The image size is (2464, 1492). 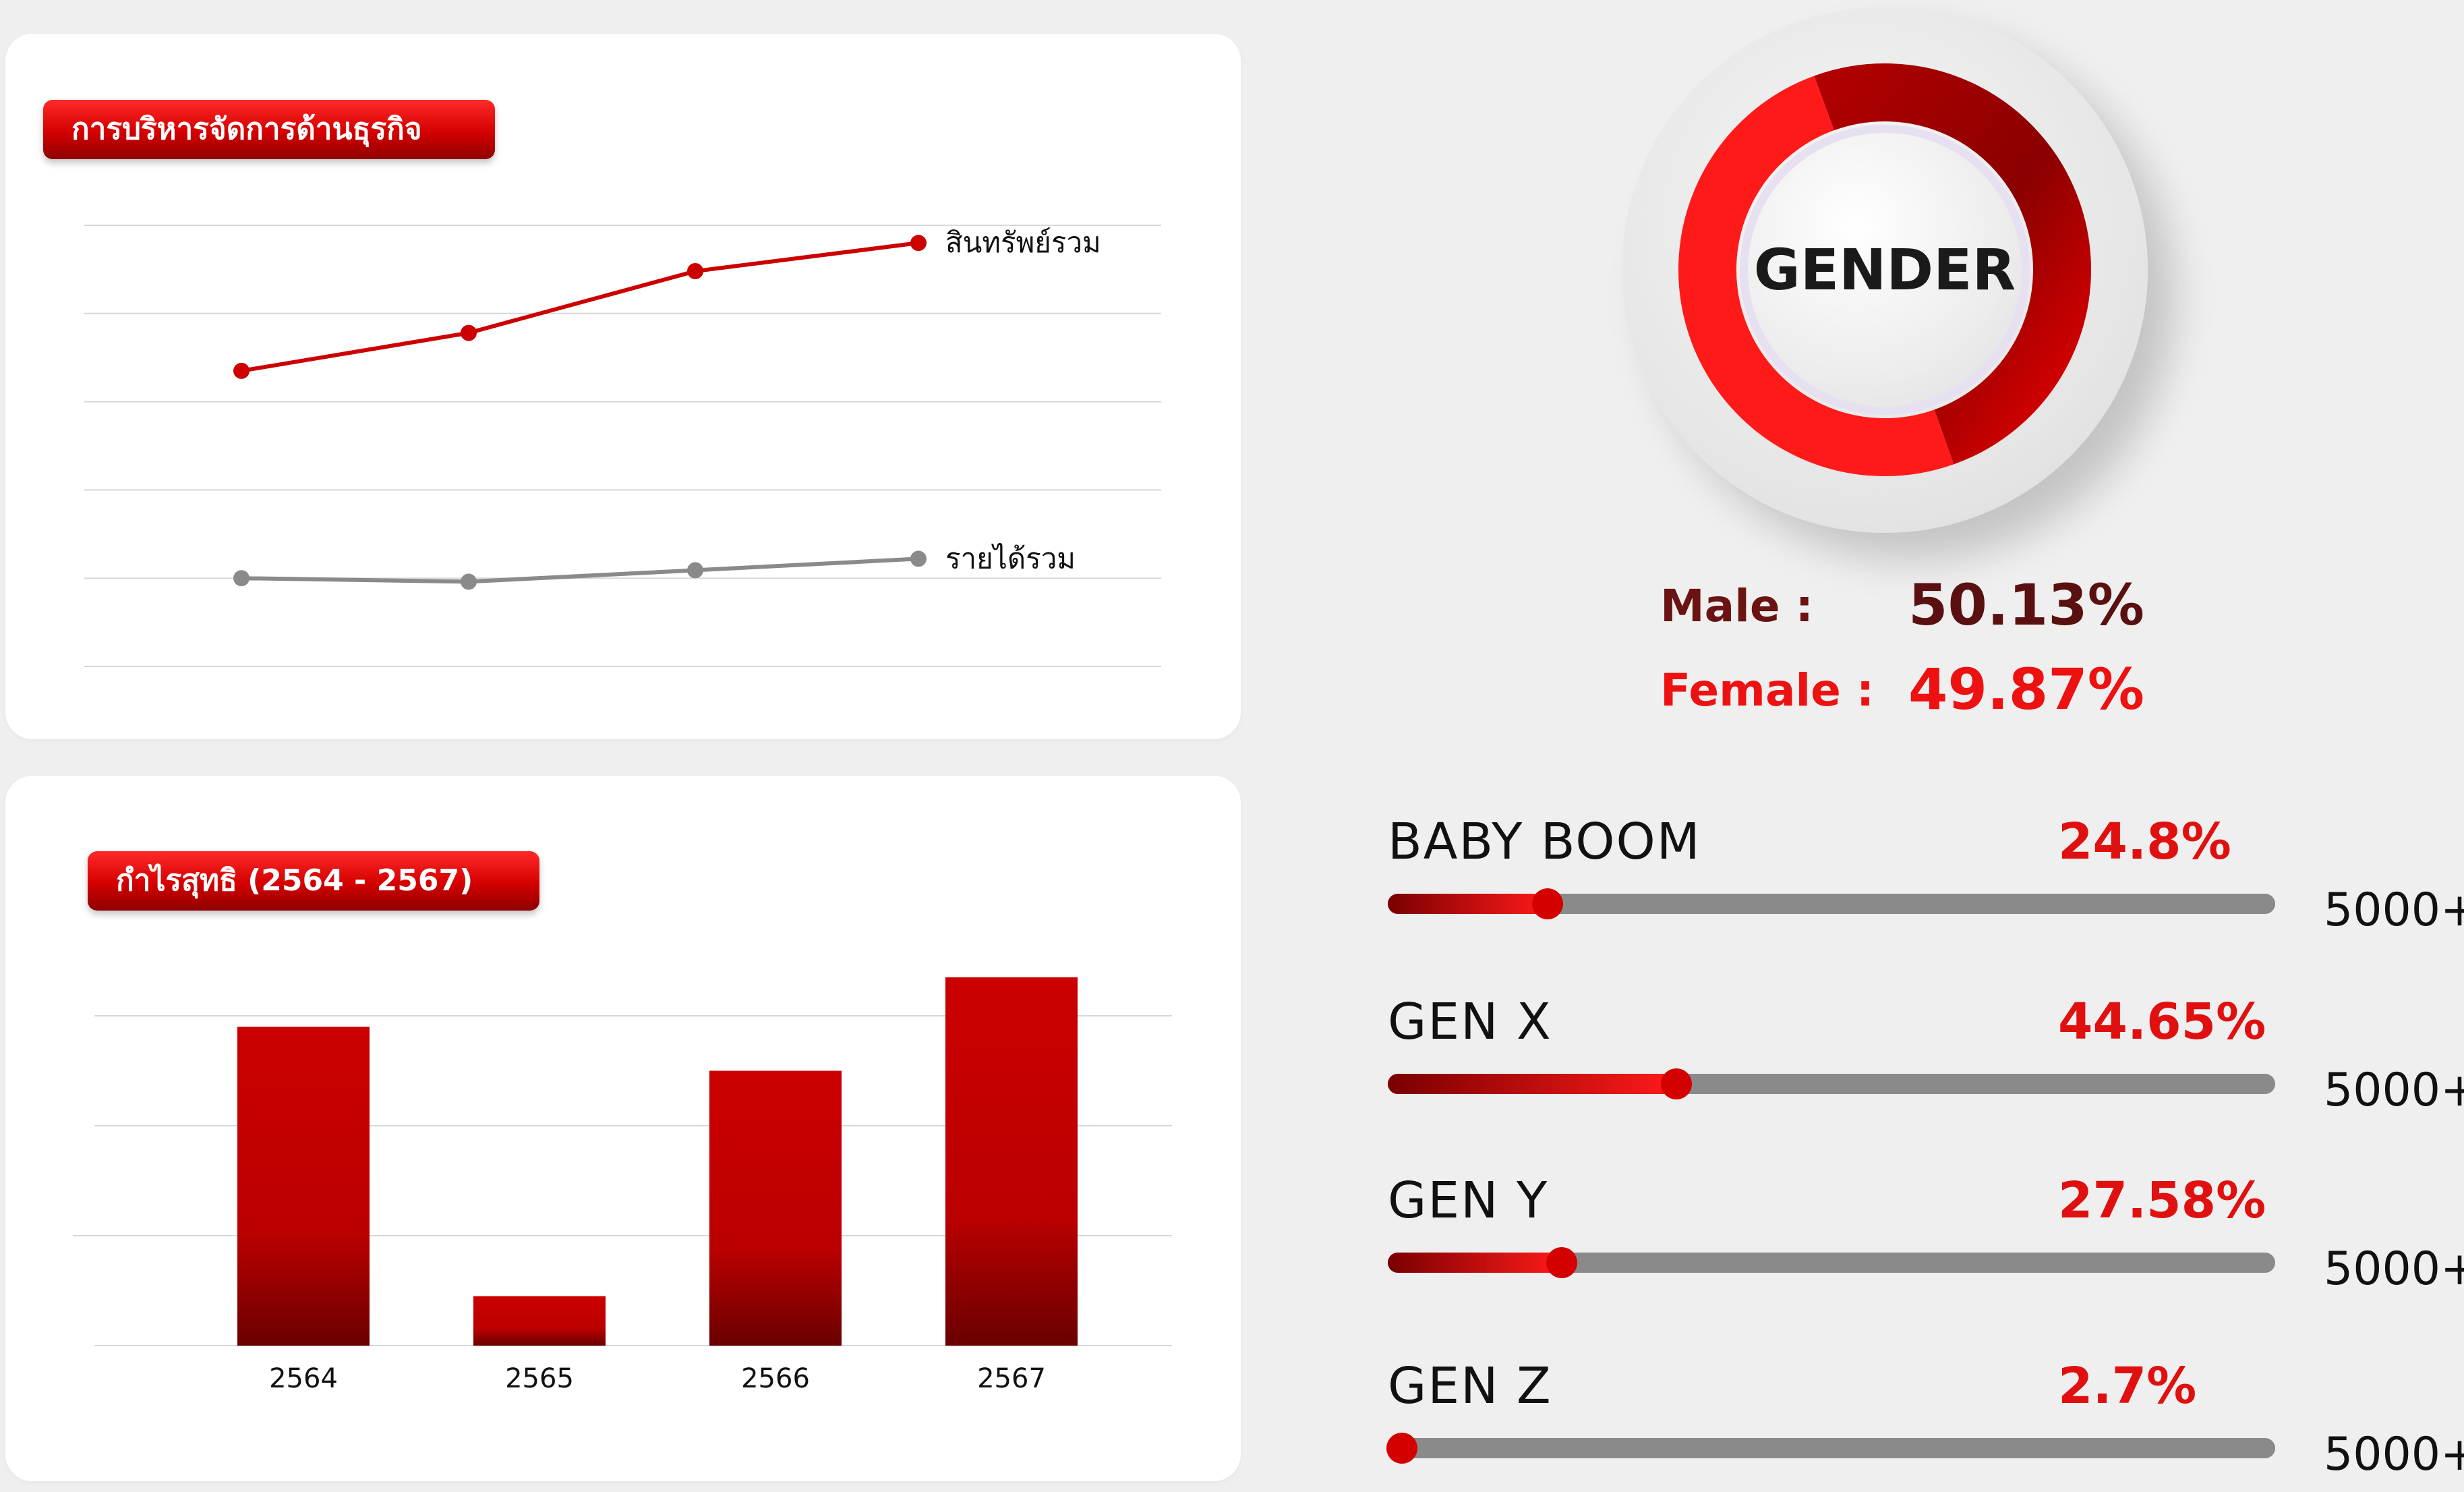 What do you see at coordinates (1011, 1378) in the screenshot?
I see `x-tick-label: 2567` at bounding box center [1011, 1378].